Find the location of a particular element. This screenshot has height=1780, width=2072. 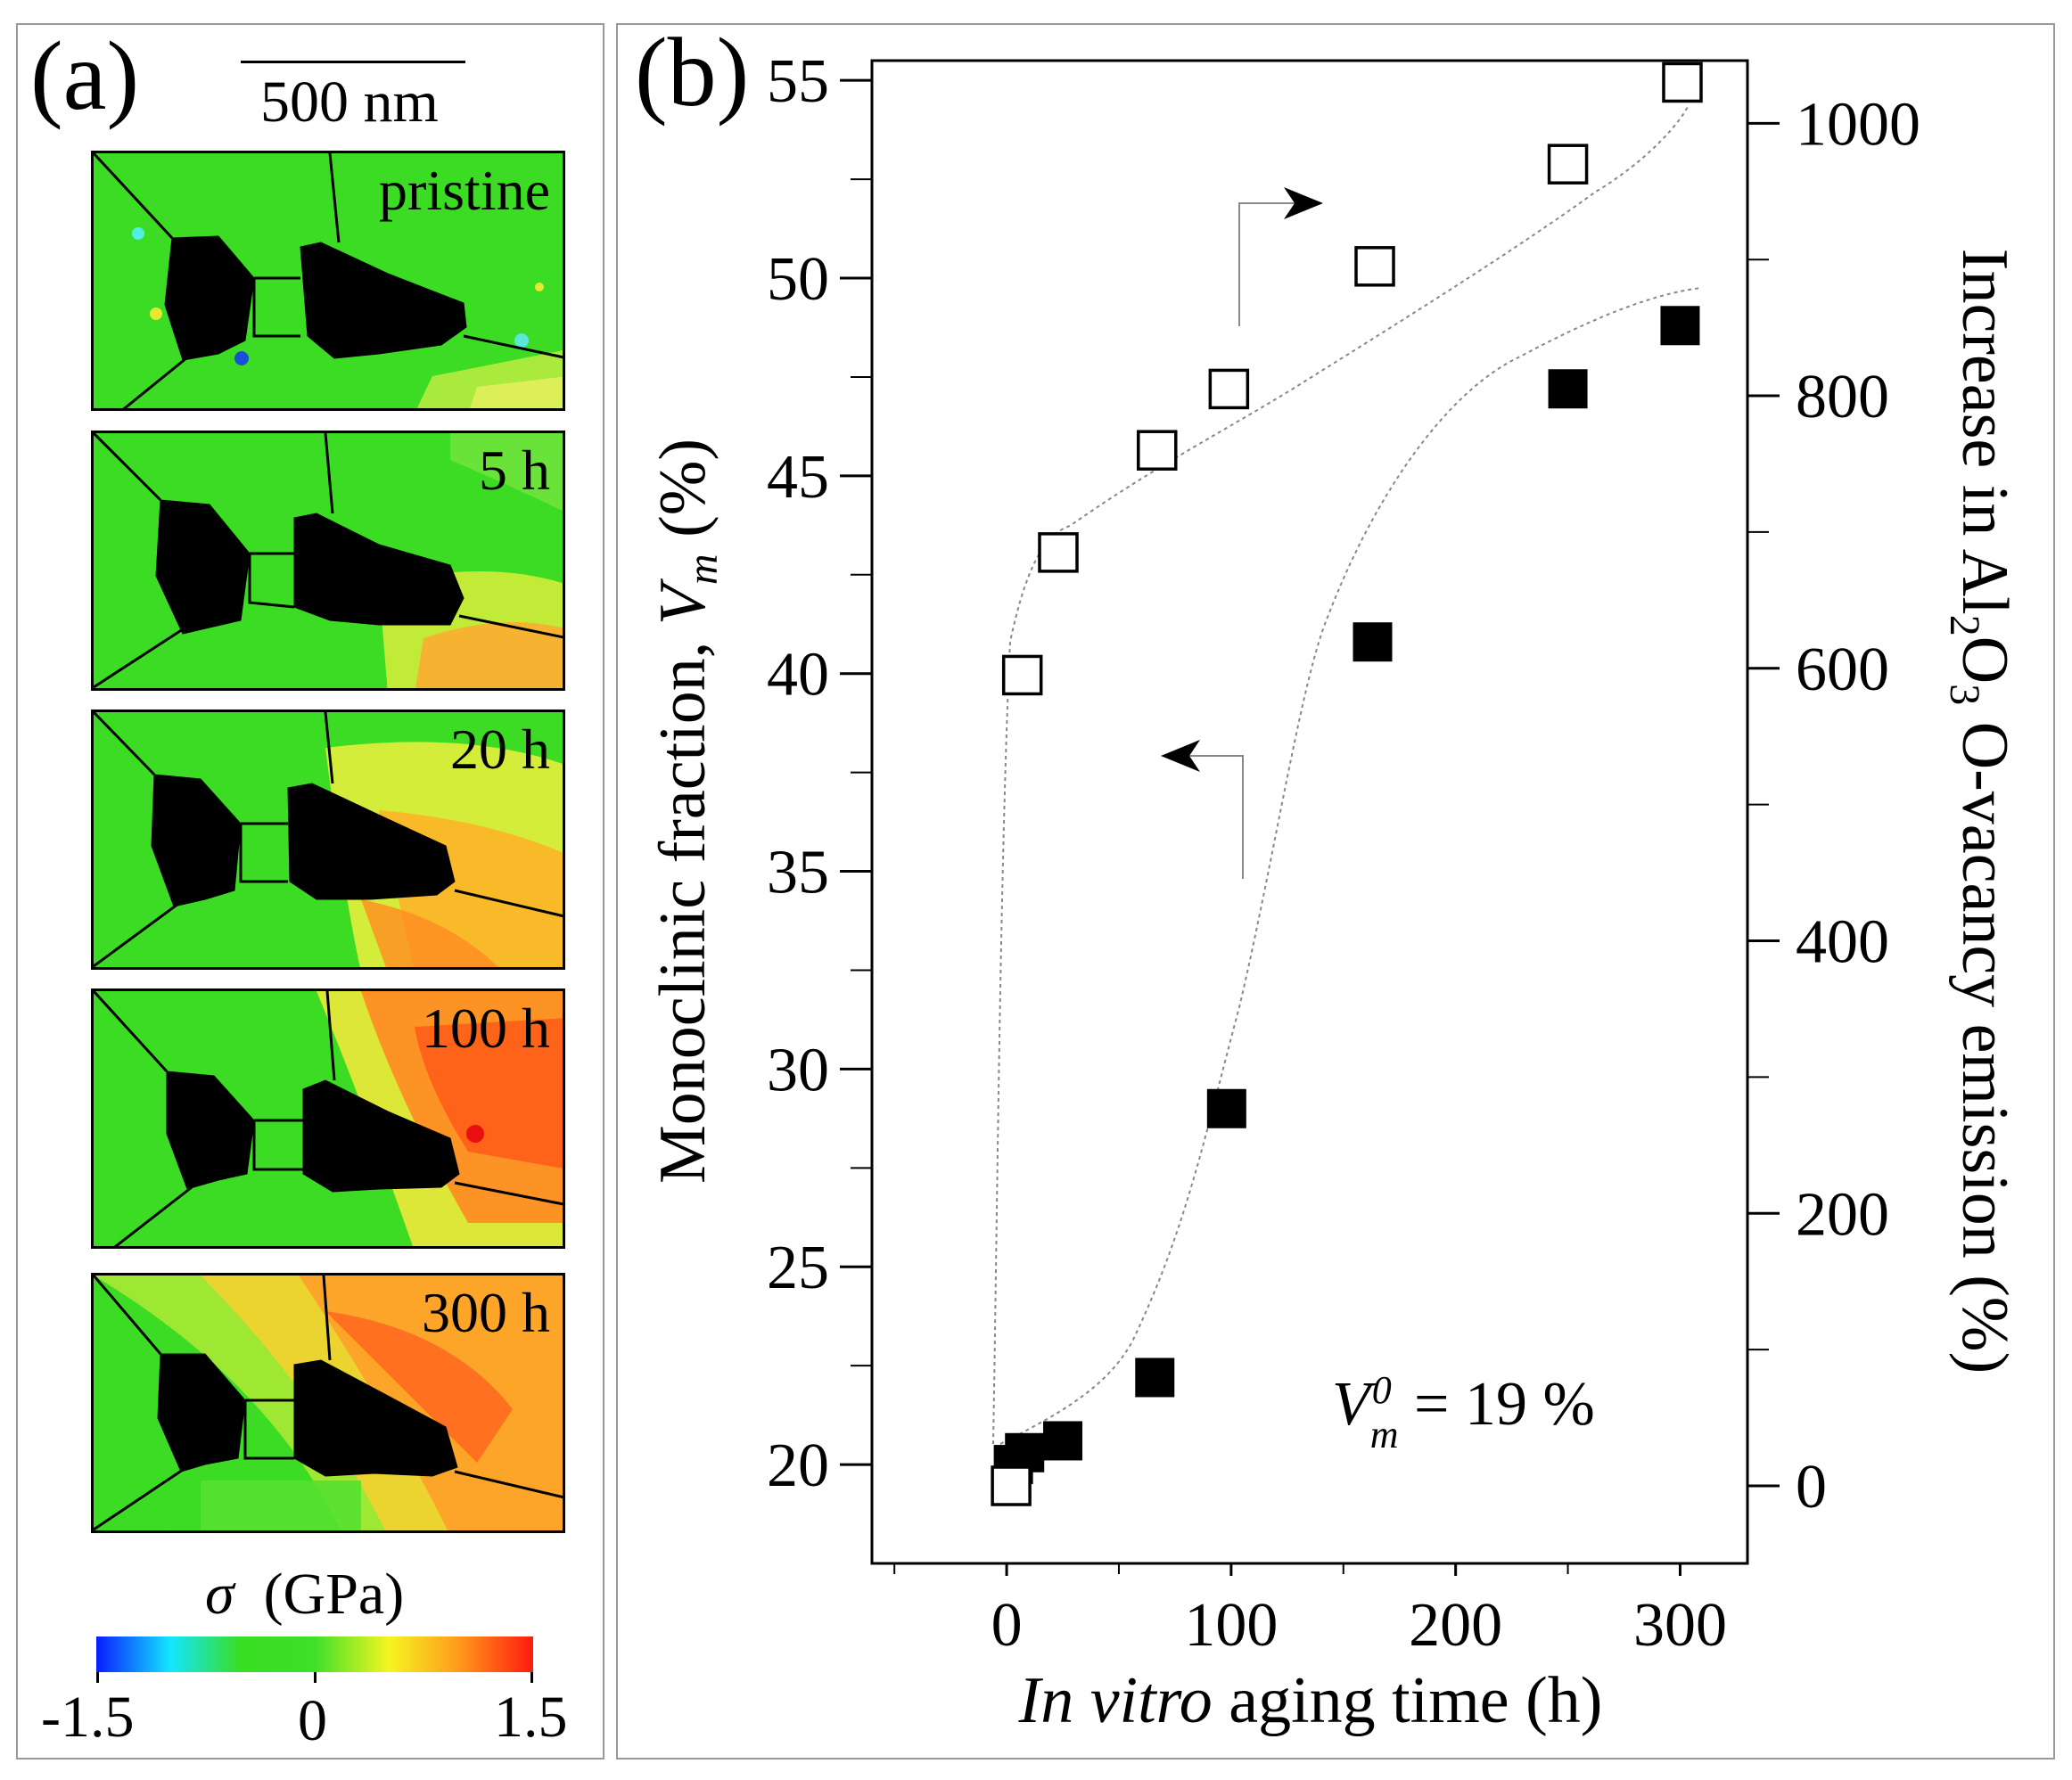

panel-b-label: (b) is located at coordinates (692, 72).